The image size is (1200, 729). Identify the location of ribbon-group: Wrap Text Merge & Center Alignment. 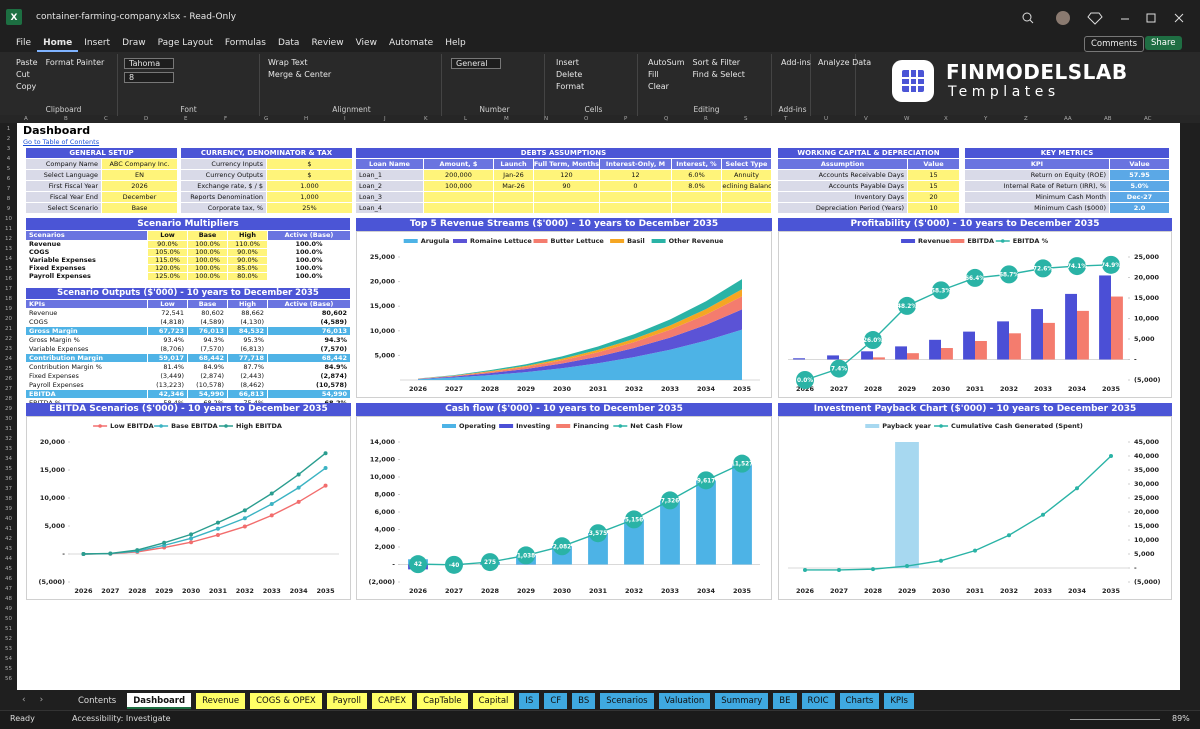
(352, 85).